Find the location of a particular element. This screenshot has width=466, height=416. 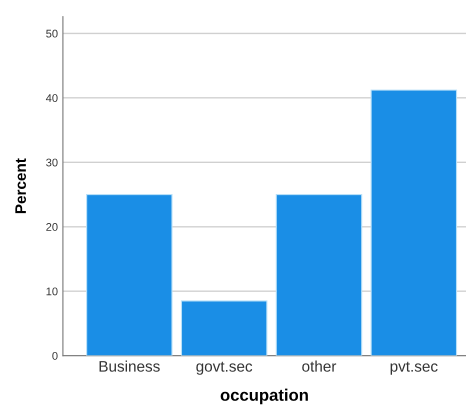

x-tick-label: pvt.sec is located at coordinates (414, 368).